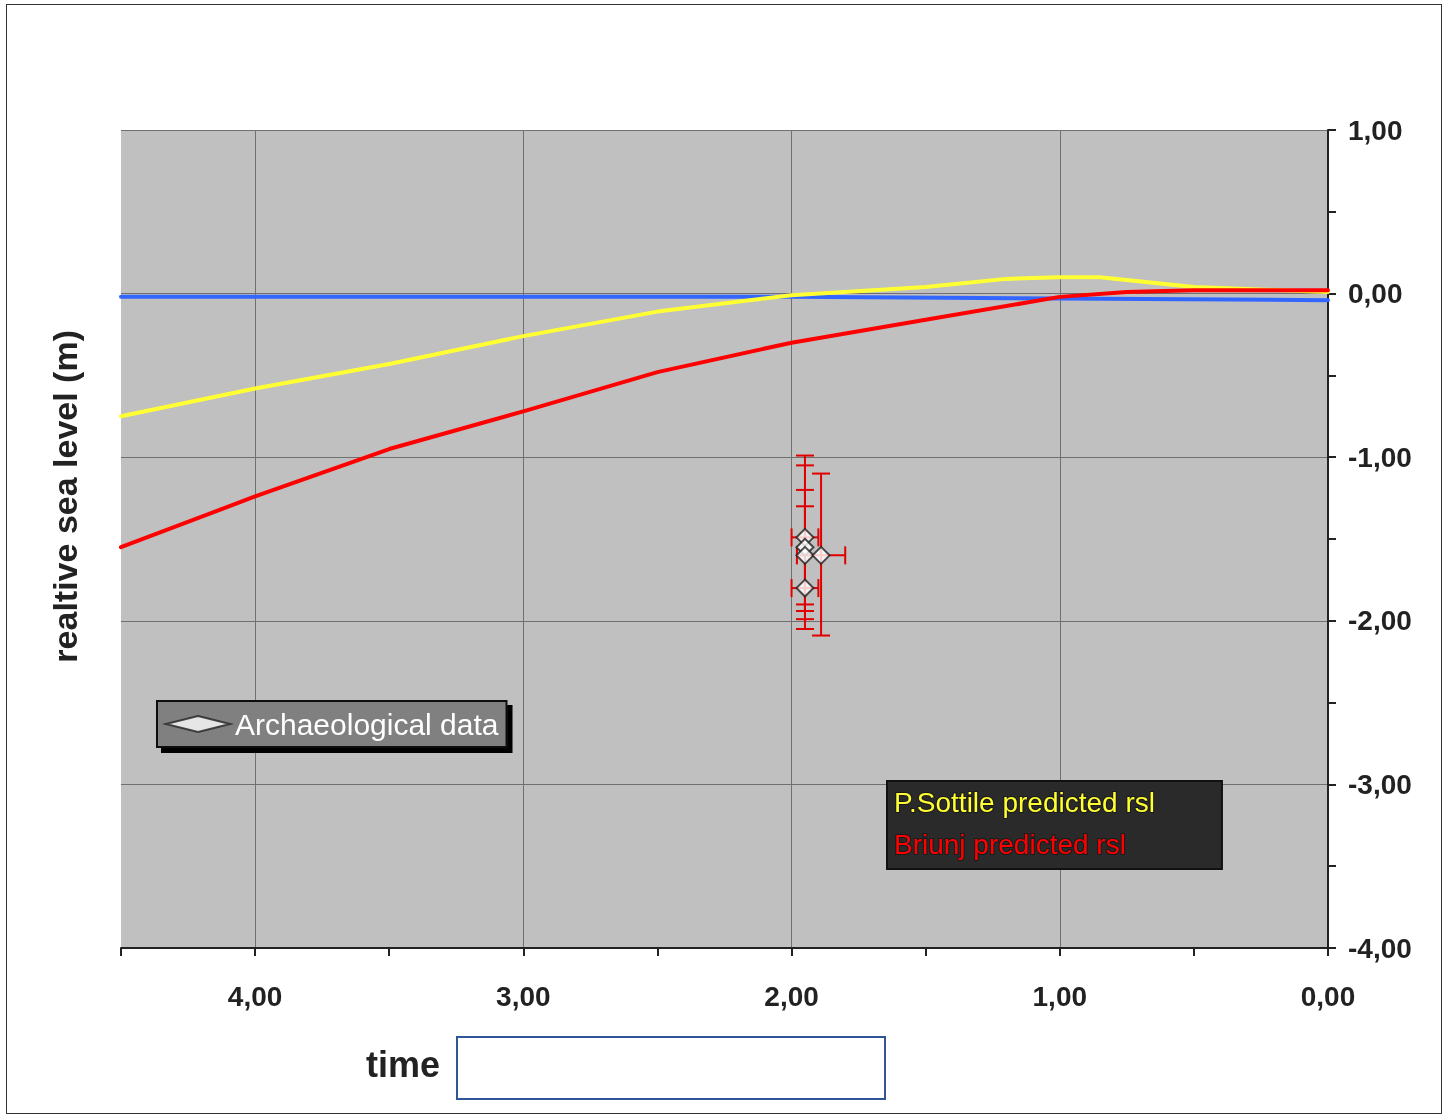 This screenshot has width=1449, height=1119. Describe the element at coordinates (1380, 784) in the screenshot. I see `y-tick-label: -3,00` at that location.